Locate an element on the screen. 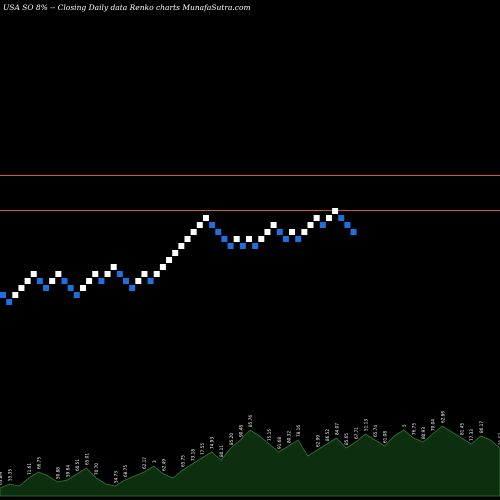 The image size is (500, 500). volume-area is located at coordinates (250, 461).